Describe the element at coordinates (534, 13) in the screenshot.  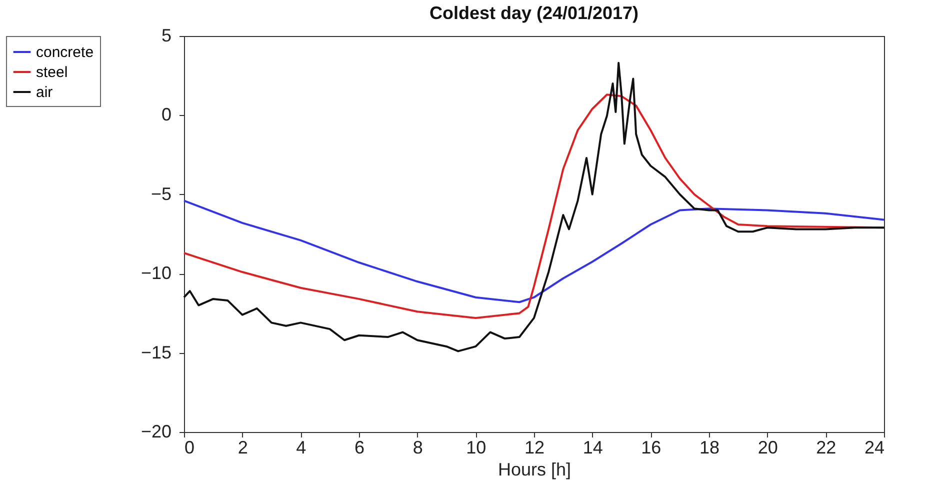
I see `chart-title: Coldest day (24/01/2017)` at that location.